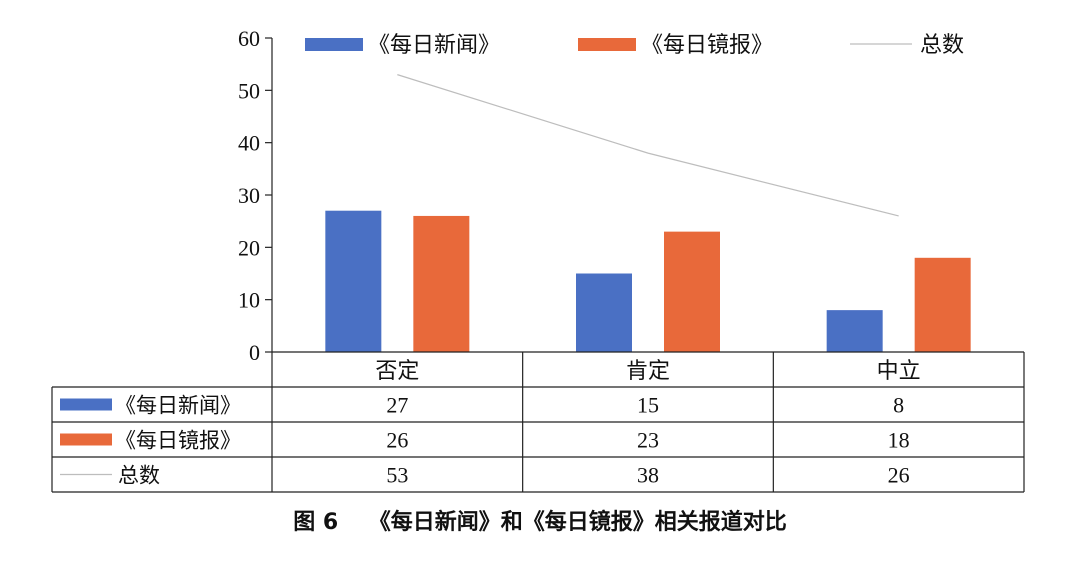 The width and height of the screenshot is (1080, 571). I want to click on table-cell-value: 18, so click(899, 440).